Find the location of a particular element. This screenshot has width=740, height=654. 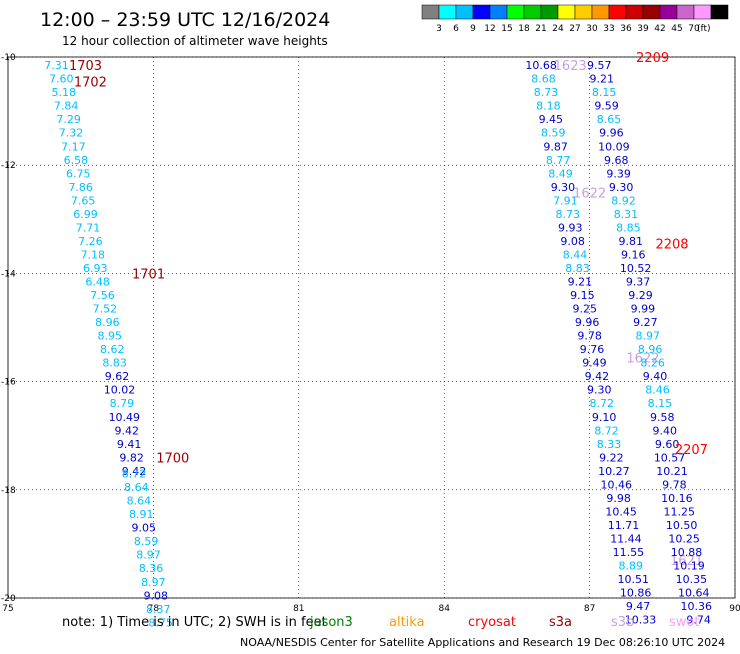

x-tick-label: 84 is located at coordinates (444, 609).